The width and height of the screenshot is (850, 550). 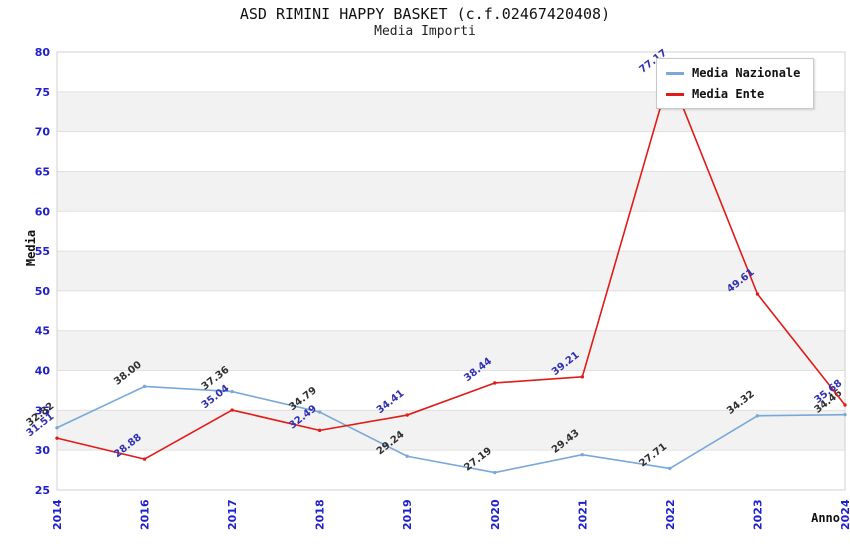 I want to click on legend-entry-media-ente: Media Ente, so click(x=735, y=94).